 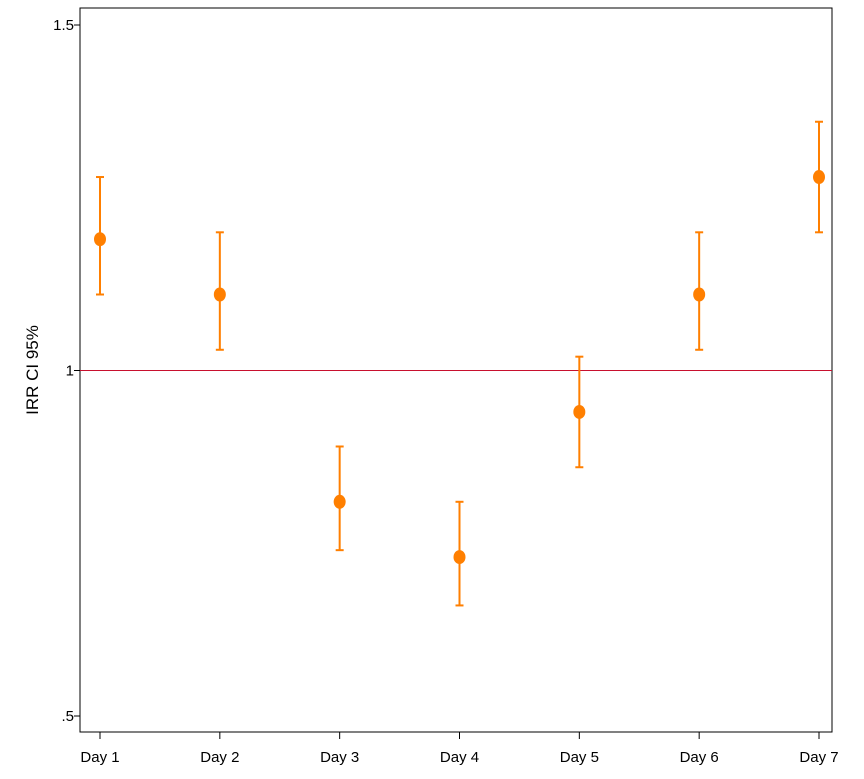 What do you see at coordinates (32, 370) in the screenshot?
I see `y-axis-title: IRR CI 95%` at bounding box center [32, 370].